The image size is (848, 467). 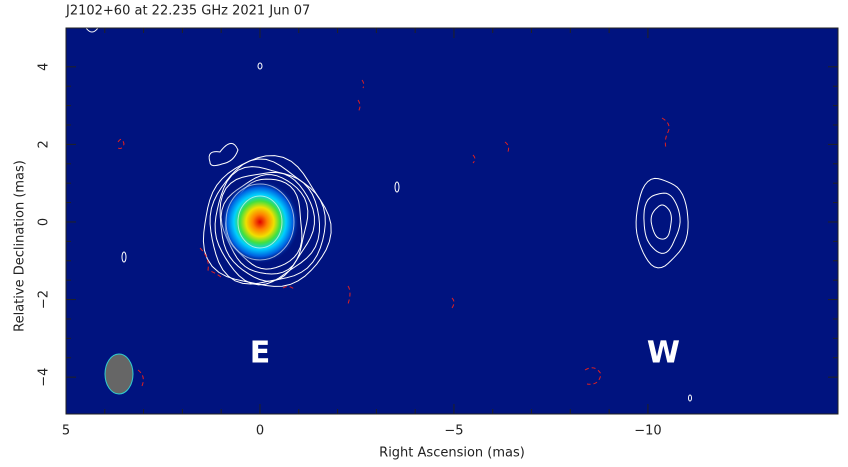 I want to click on x-tick-label: −10, so click(x=647, y=431).